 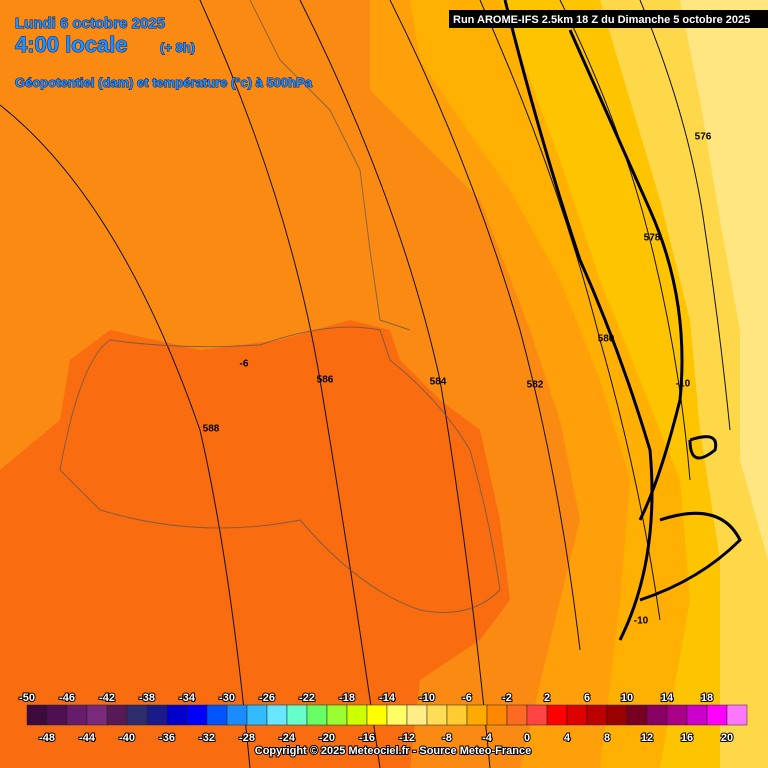 What do you see at coordinates (727, 738) in the screenshot?
I see `colorbar-label: 20` at bounding box center [727, 738].